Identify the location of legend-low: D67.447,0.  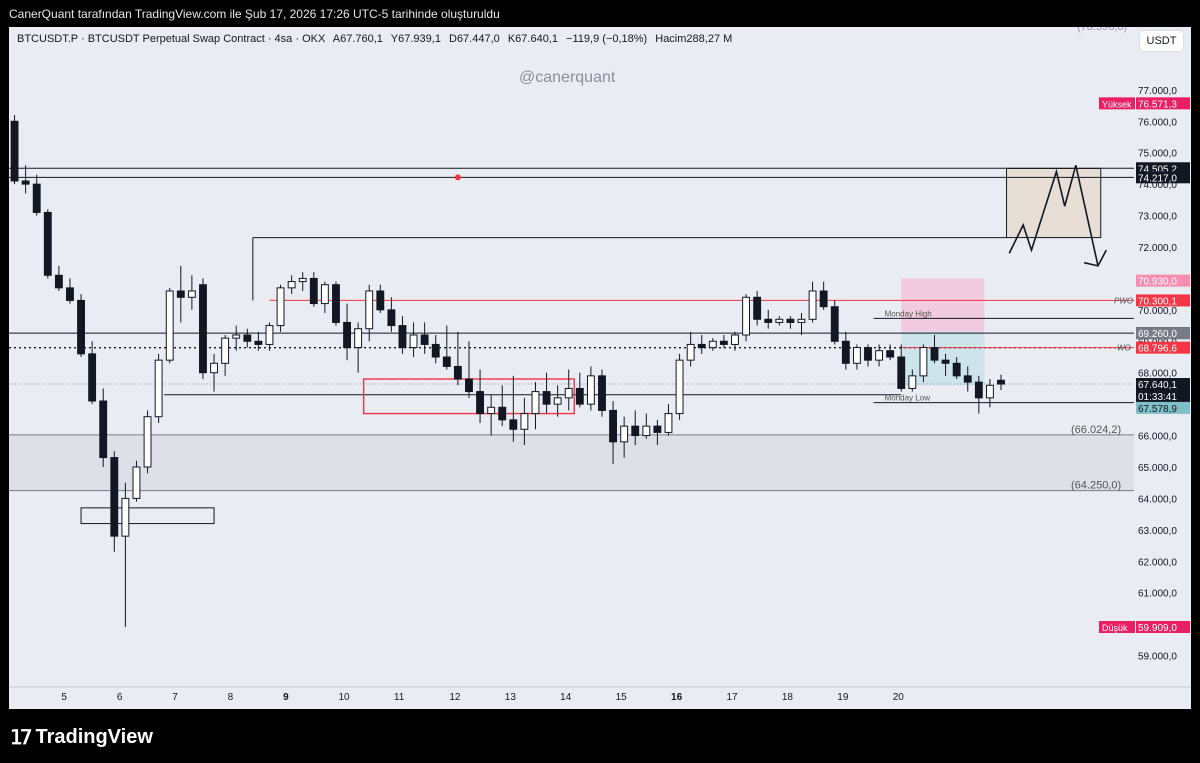
(474, 39).